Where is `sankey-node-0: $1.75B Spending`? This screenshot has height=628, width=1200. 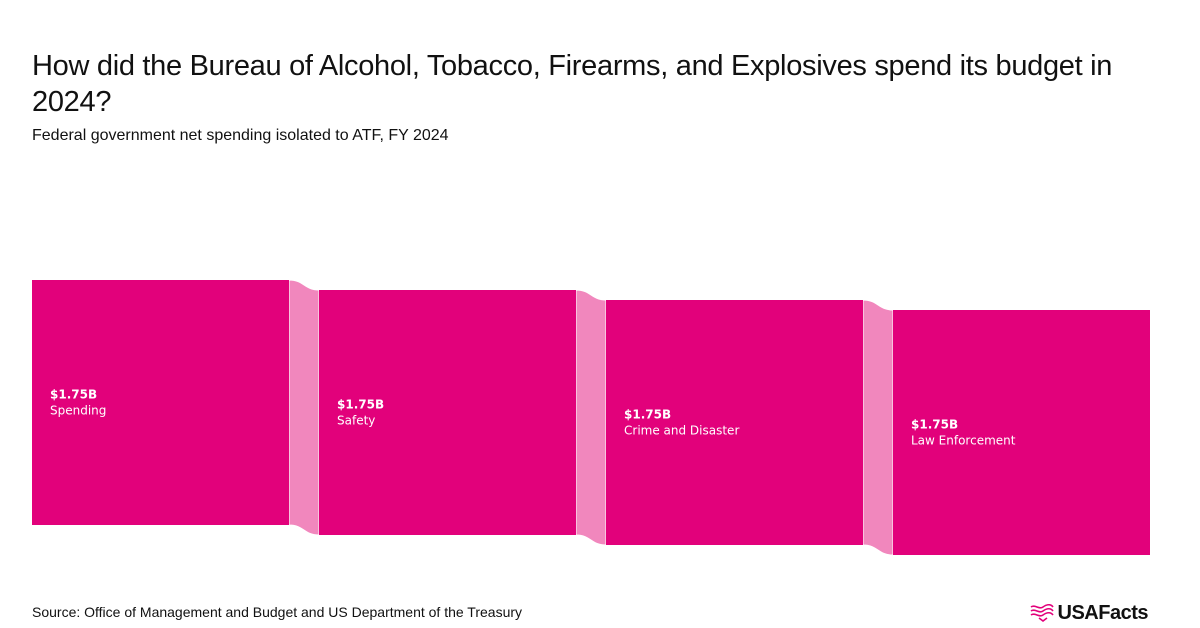 sankey-node-0: $1.75B Spending is located at coordinates (160, 402).